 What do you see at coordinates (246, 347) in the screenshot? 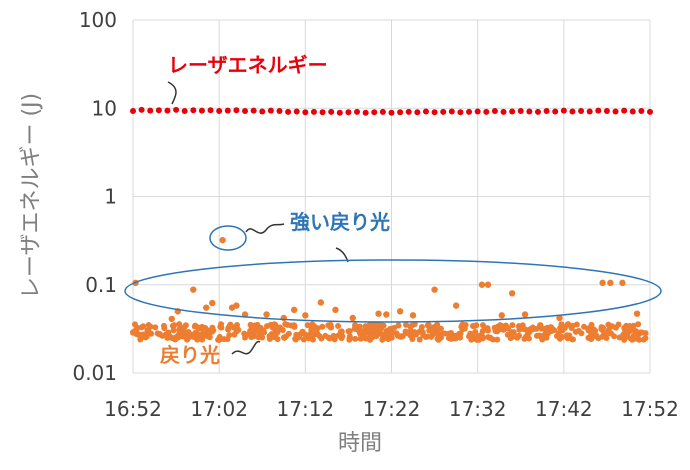
I see `return-label-leader` at bounding box center [246, 347].